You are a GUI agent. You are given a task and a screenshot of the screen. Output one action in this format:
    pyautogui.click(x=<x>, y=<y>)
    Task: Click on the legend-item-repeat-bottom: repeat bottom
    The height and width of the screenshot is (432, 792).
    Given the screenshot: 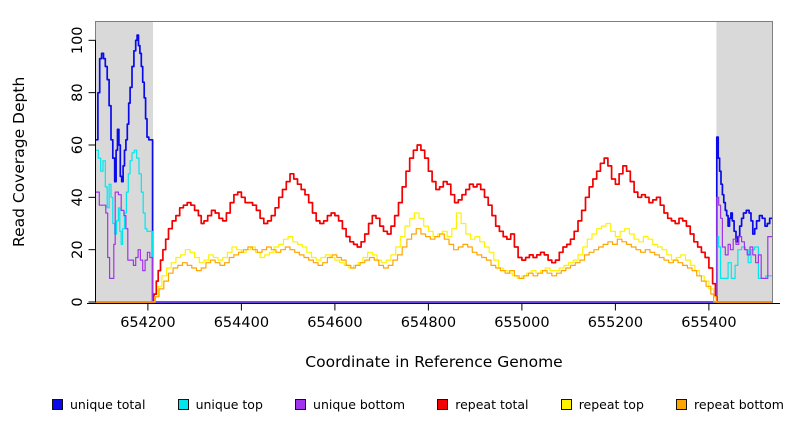 What is the action you would take?
    pyautogui.click(x=730, y=404)
    